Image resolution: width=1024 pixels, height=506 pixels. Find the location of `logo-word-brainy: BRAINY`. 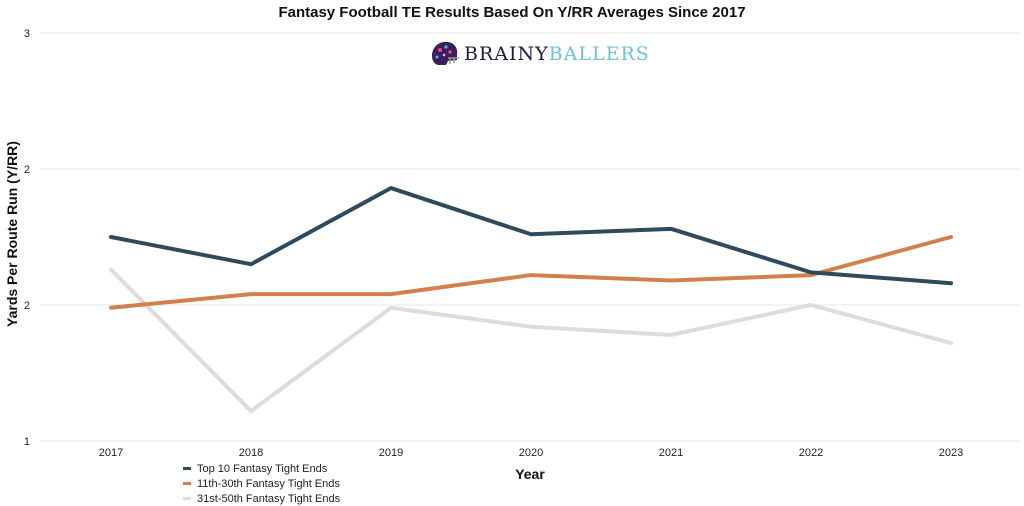

logo-word-brainy: BRAINY is located at coordinates (506, 54).